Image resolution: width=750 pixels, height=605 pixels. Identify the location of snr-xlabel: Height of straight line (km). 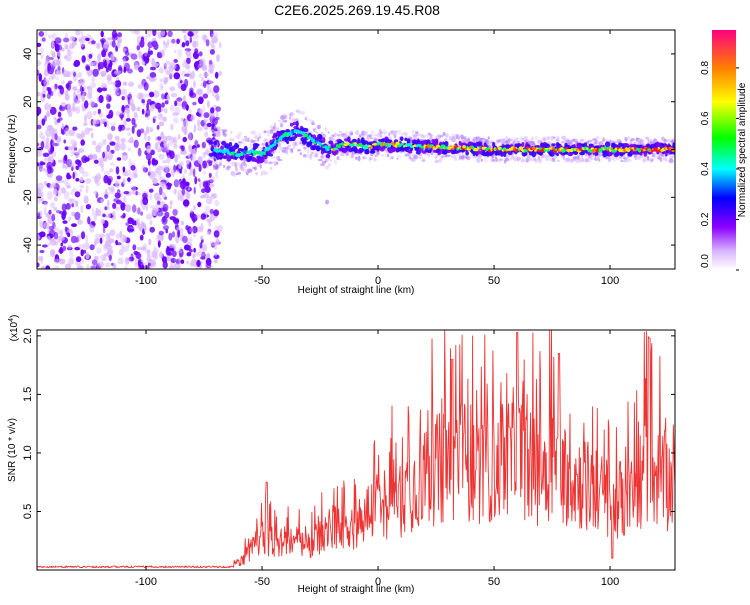
(356, 589).